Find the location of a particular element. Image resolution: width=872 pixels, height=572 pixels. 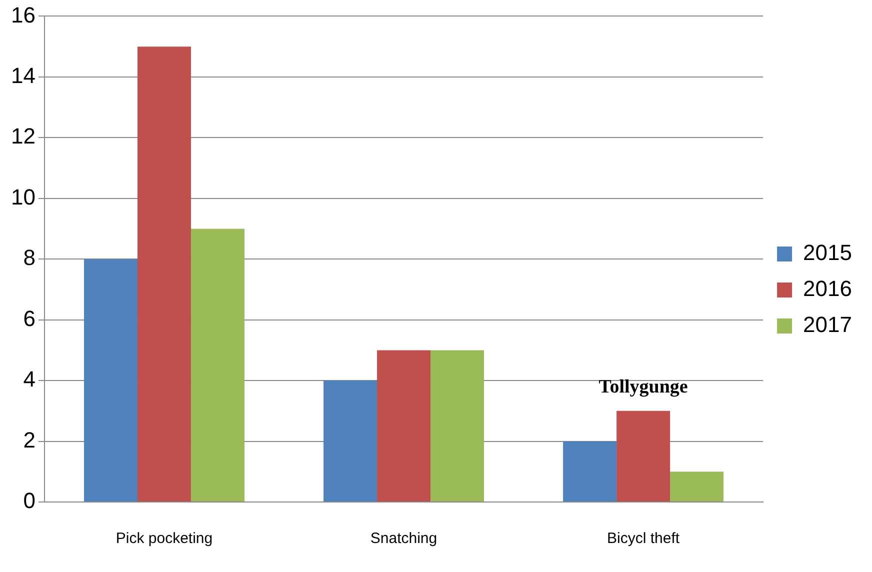

x-tick-label: Bicycl theft is located at coordinates (643, 539).